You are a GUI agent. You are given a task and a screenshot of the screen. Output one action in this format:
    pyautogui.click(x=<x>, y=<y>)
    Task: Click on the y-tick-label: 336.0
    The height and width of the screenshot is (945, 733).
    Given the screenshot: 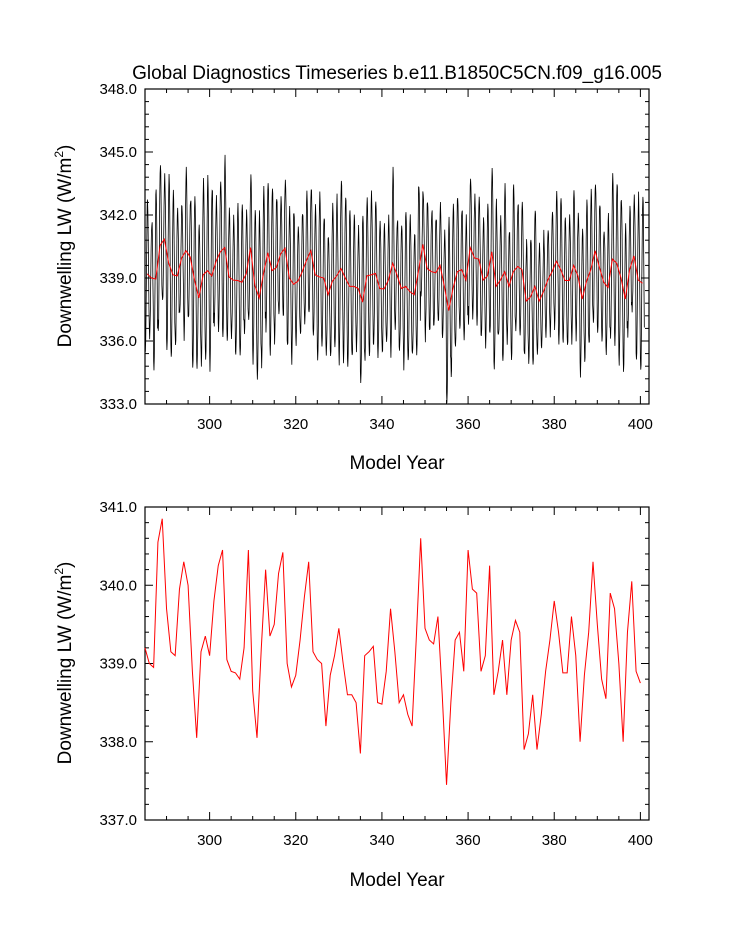 What is the action you would take?
    pyautogui.click(x=118, y=341)
    